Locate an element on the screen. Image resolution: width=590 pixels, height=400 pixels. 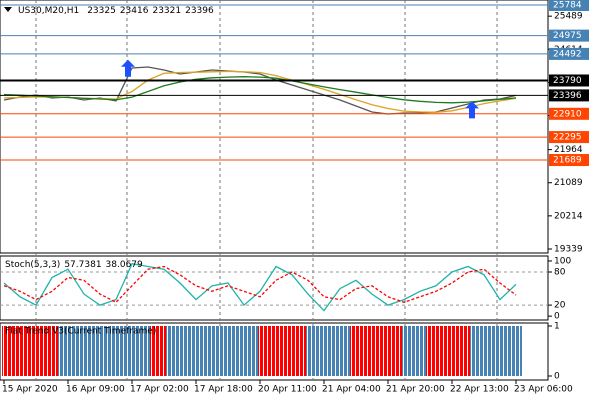
last-value: 38.0679 is located at coordinates (124, 265).